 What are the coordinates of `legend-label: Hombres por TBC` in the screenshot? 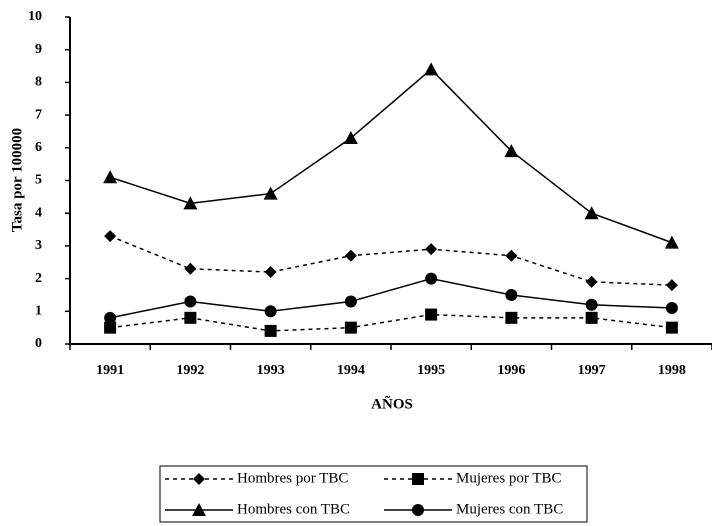 It's located at (292, 478).